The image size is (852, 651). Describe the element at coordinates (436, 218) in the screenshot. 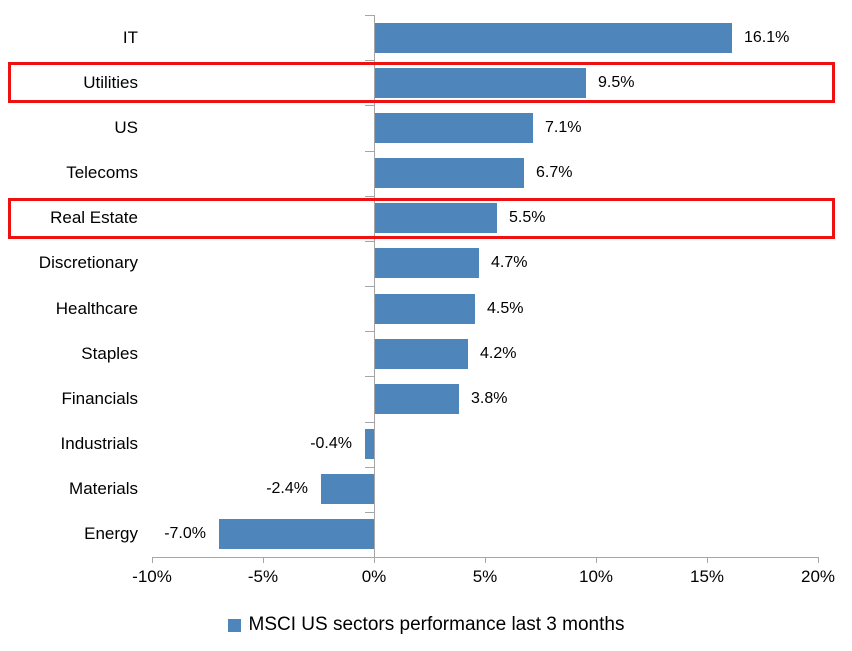

I see `bar-real-estate` at that location.